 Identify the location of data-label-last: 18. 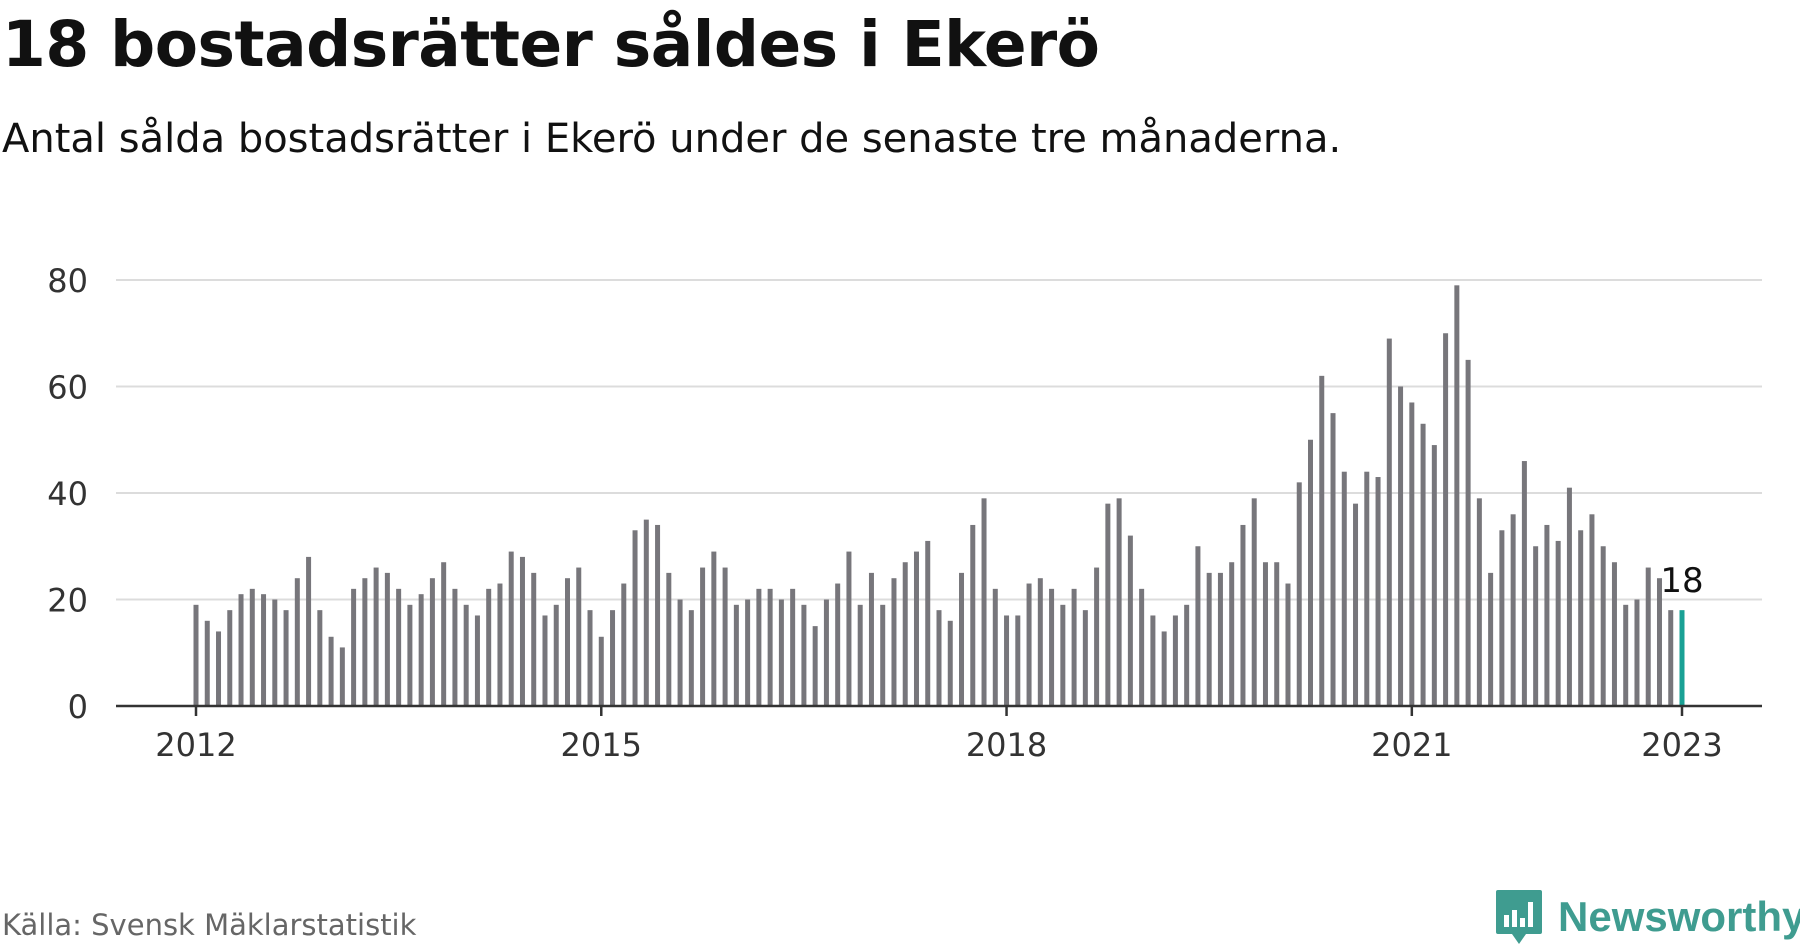
(1681, 581).